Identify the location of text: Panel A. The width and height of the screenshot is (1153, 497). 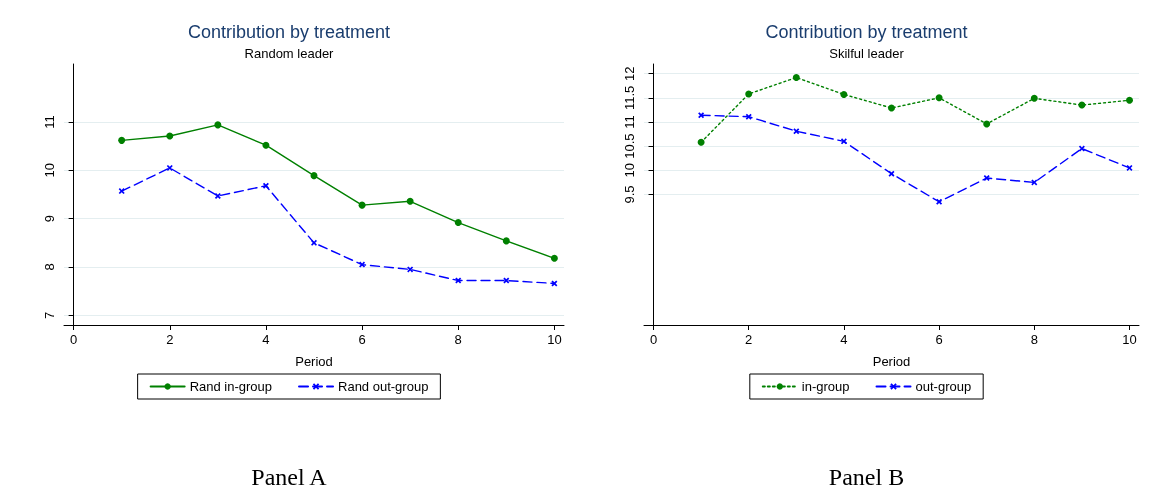
(289, 477).